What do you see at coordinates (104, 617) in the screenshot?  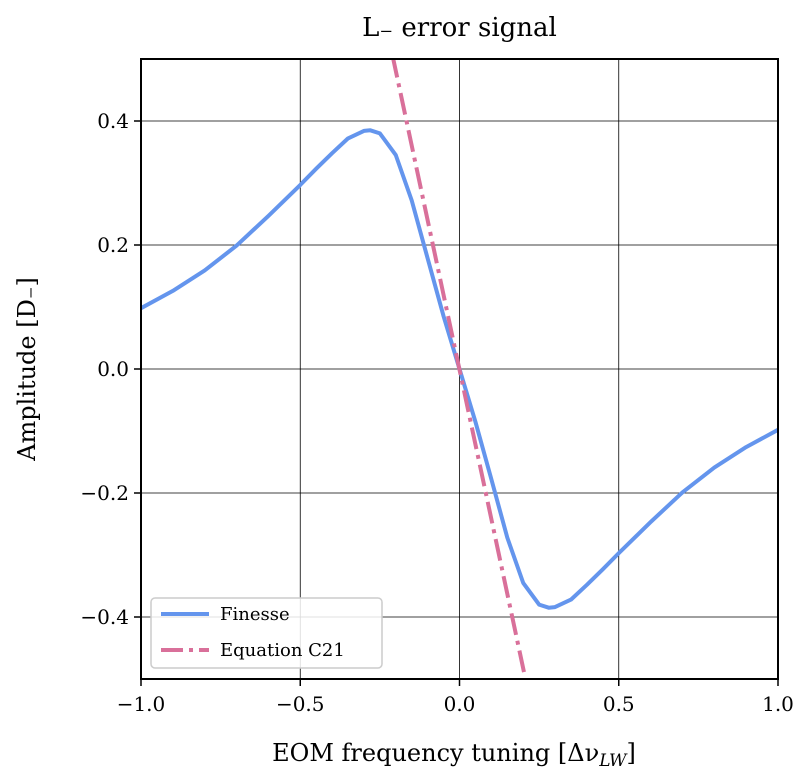 I see `y-tick-label-4: −0.4` at bounding box center [104, 617].